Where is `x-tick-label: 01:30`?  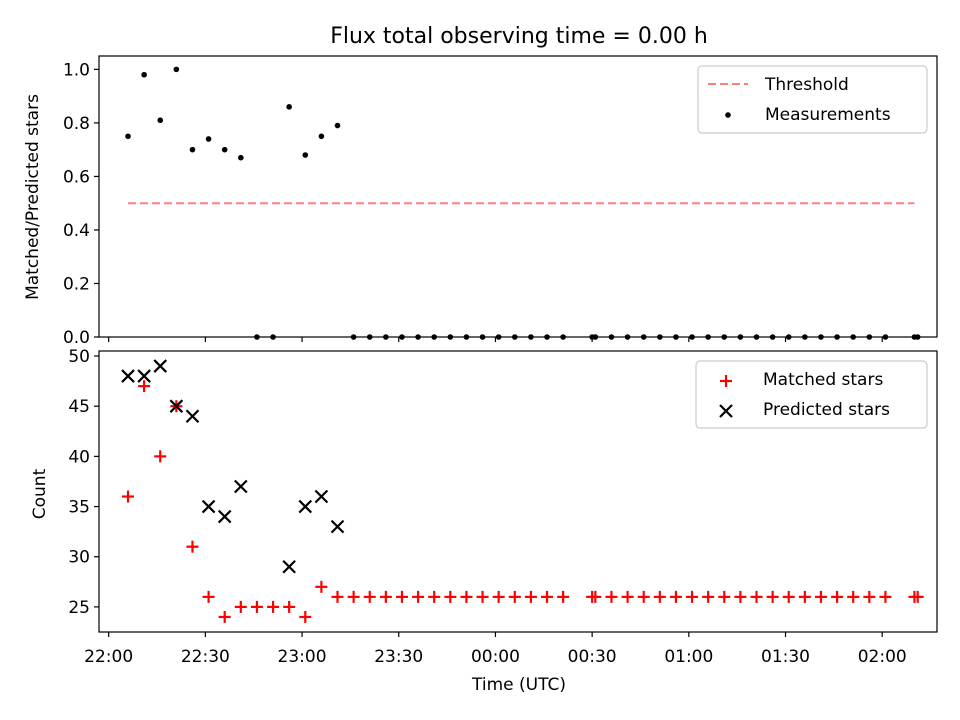 x-tick-label: 01:30 is located at coordinates (785, 657).